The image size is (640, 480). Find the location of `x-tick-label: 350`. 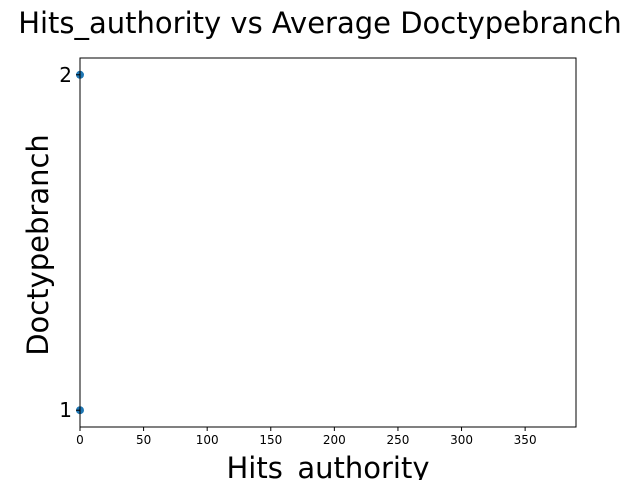

x-tick-label: 350 is located at coordinates (525, 440).